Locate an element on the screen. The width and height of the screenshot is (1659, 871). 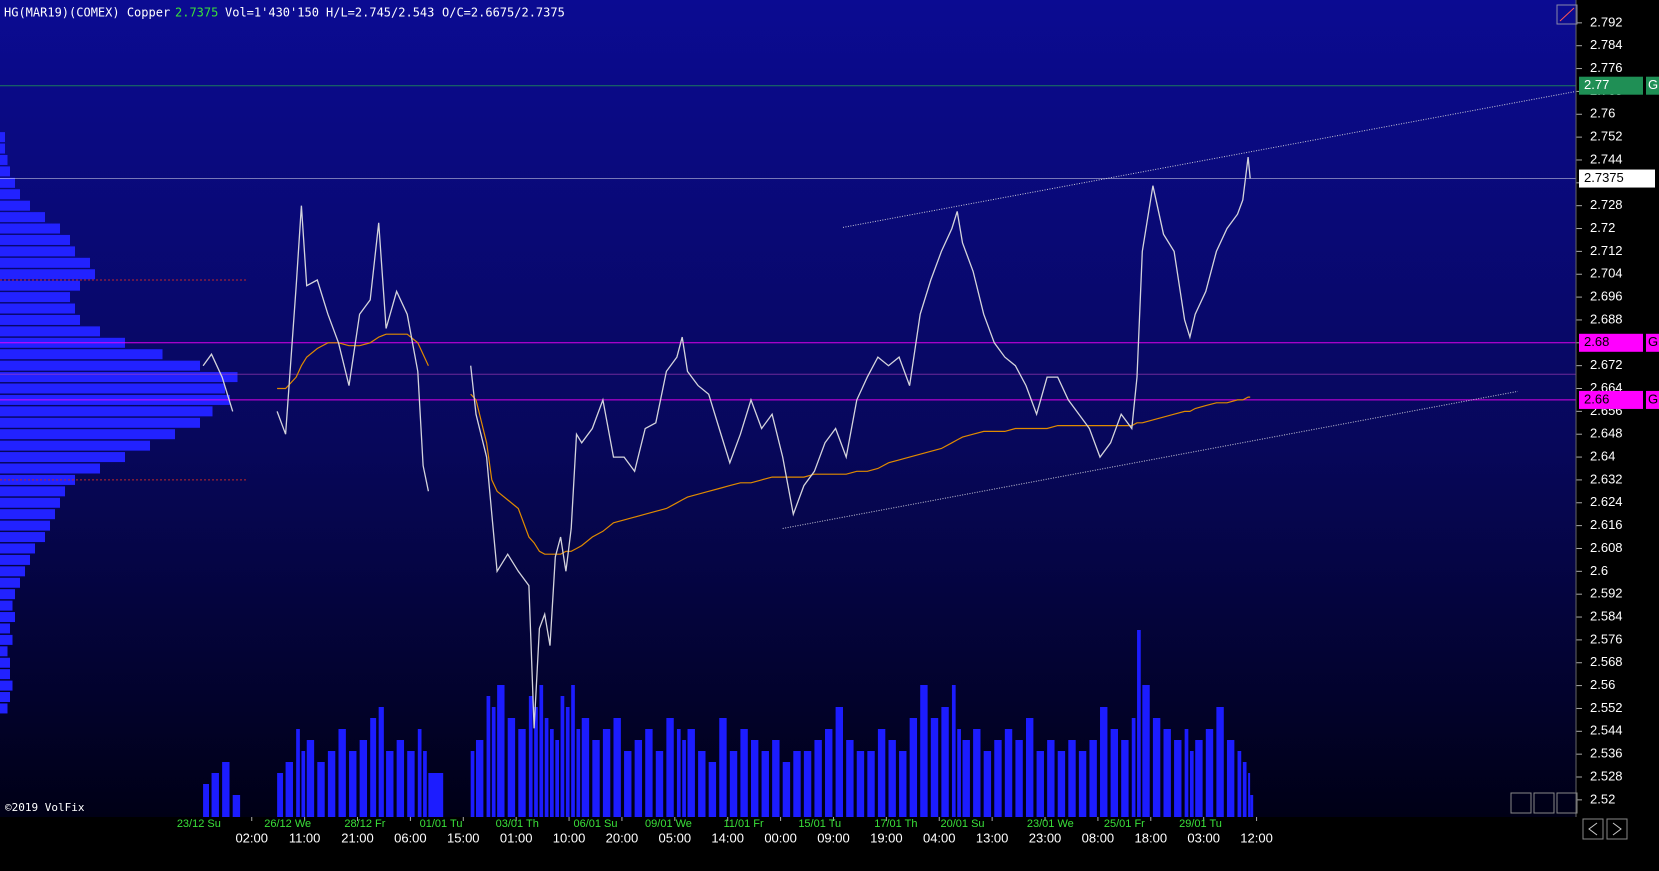
drawing-tool-button is located at coordinates (1567, 14).